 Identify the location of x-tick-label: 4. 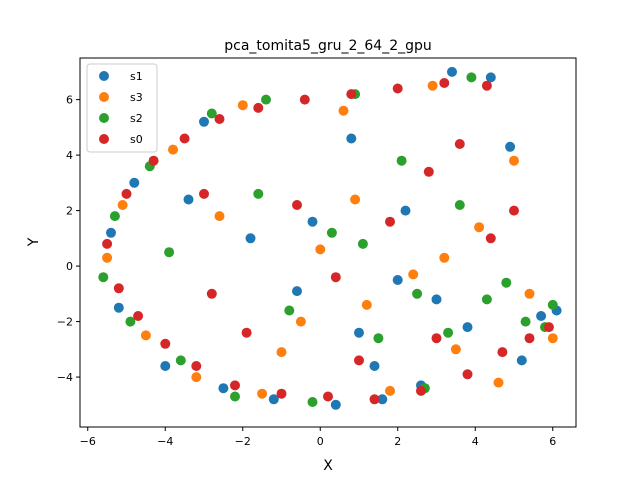
(475, 441).